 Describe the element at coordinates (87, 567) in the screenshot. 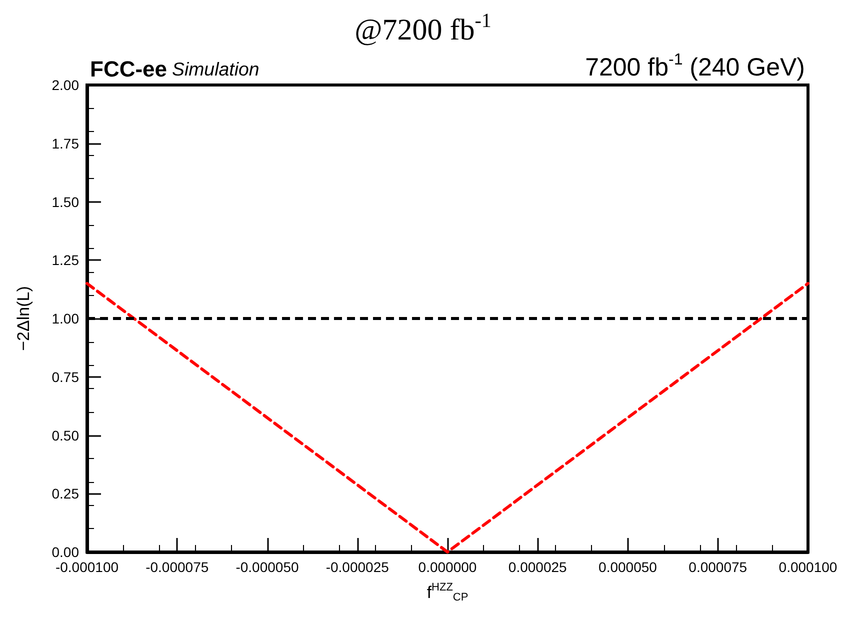

I see `x-tick-label: -0.000100` at that location.